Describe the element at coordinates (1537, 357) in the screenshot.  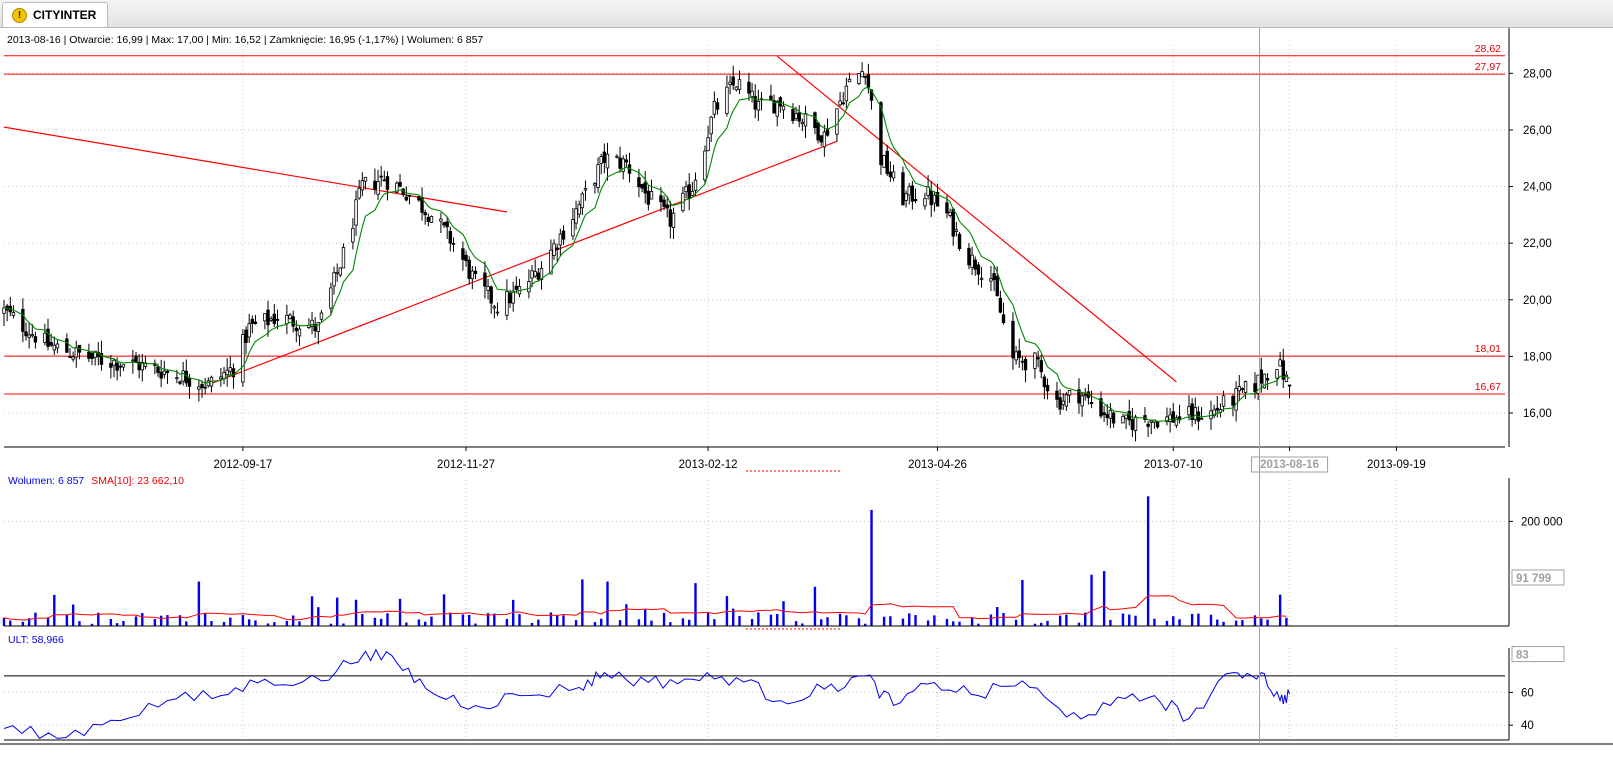
I see `y-tick-label: 18,00` at that location.